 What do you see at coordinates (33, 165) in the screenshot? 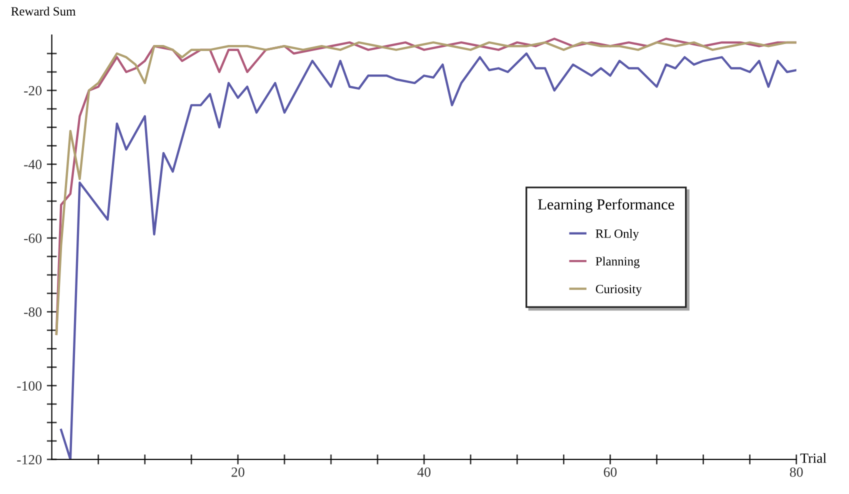
I see `y-tick-label: -40` at bounding box center [33, 165].